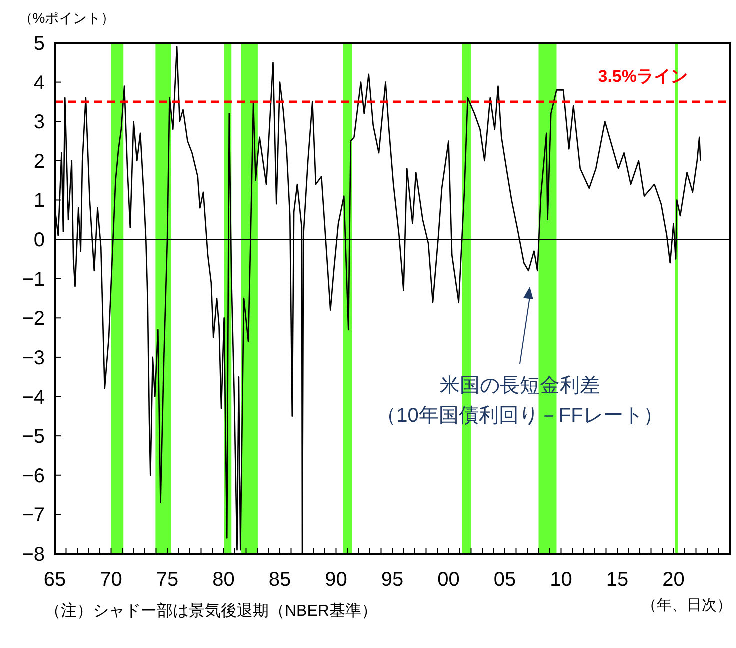 The height and width of the screenshot is (648, 736). What do you see at coordinates (39, 83) in the screenshot?
I see `y-tick-label: 4` at bounding box center [39, 83].